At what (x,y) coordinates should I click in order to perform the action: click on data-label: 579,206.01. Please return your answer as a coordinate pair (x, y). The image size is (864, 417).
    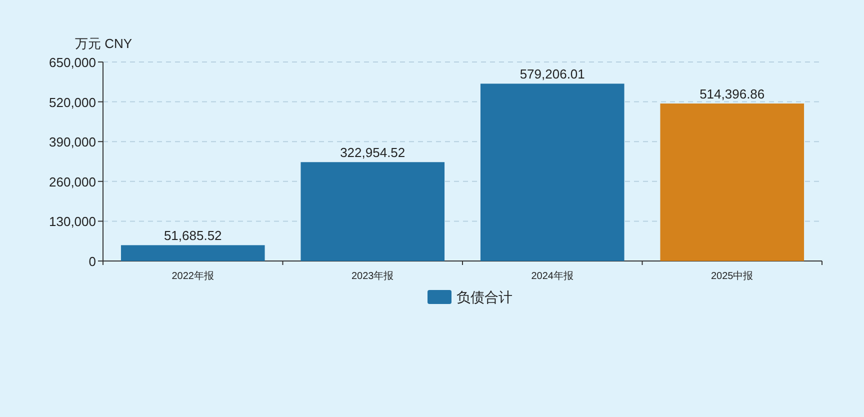
    Looking at the image, I should click on (552, 74).